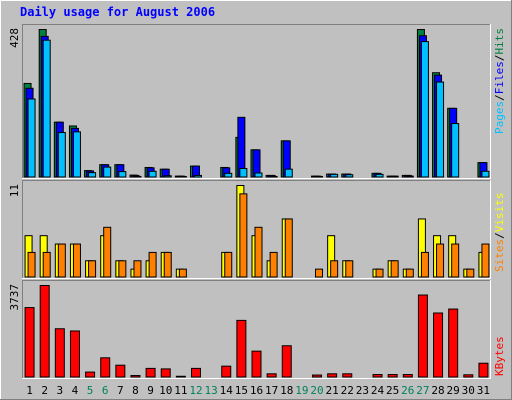 This screenshot has height=400, width=512. Describe the element at coordinates (499, 213) in the screenshot. I see `visits-sites-legend-item: Visits` at that location.